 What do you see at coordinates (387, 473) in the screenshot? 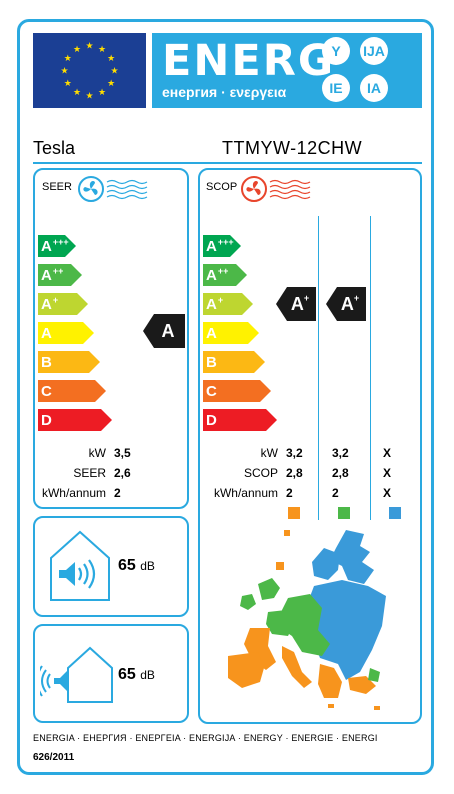
I see `heating-cold-scop: X` at bounding box center [387, 473].